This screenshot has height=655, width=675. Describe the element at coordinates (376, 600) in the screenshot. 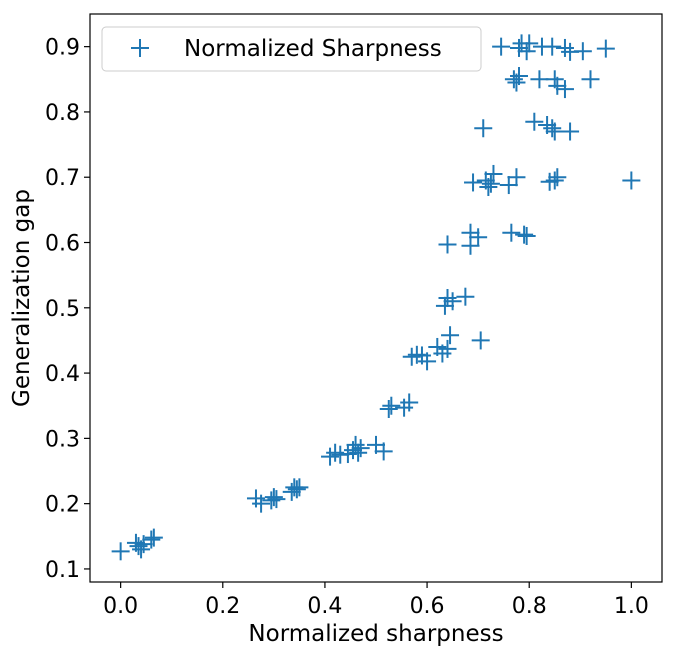

I see `x-axis: 0.0 0.2 0.4 0.6 0.8 1.0` at that location.